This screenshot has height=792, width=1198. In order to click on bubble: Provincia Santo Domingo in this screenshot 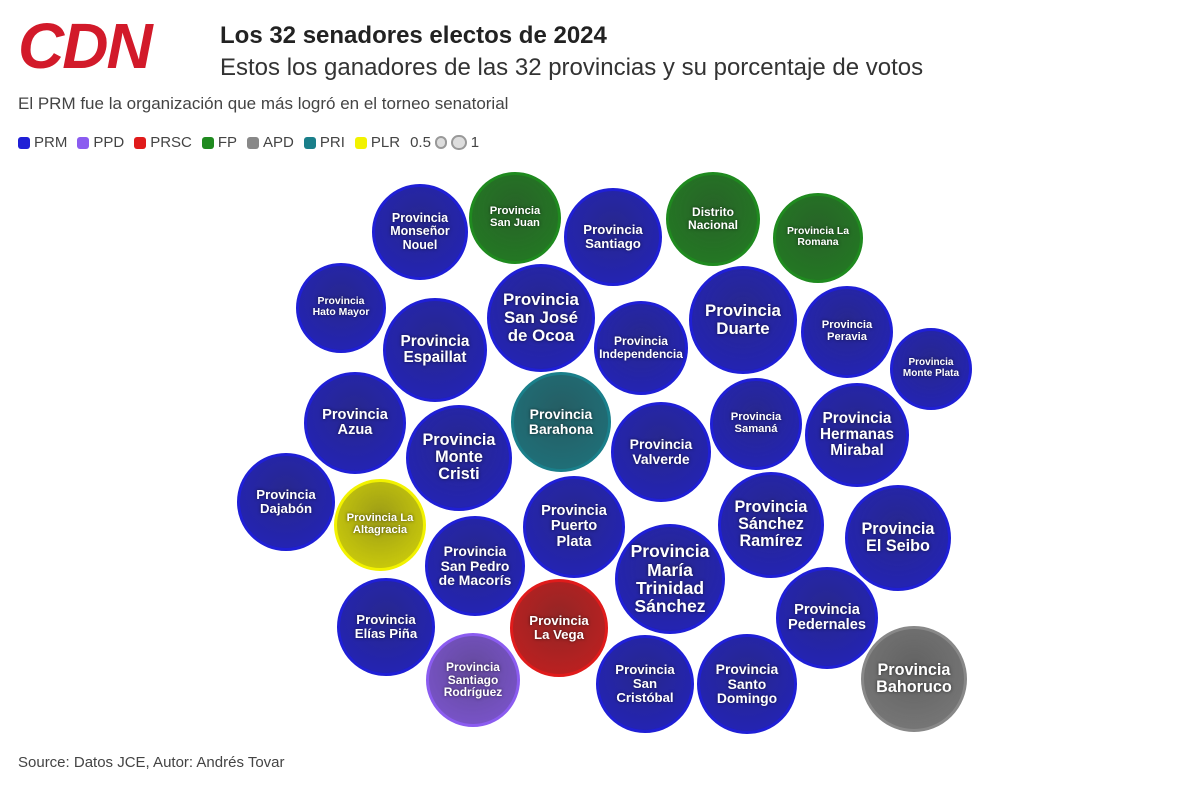, I will do `click(747, 684)`.